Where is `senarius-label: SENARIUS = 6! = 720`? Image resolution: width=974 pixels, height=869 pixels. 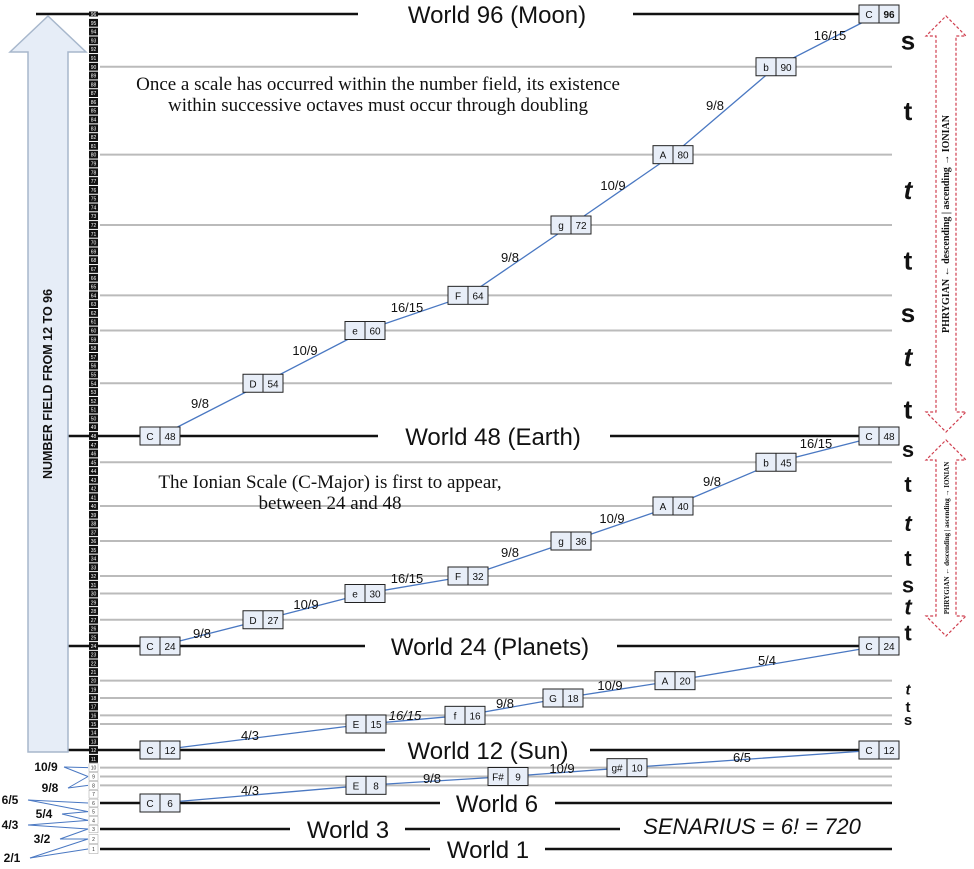 senarius-label: SENARIUS = 6! = 720 is located at coordinates (752, 826).